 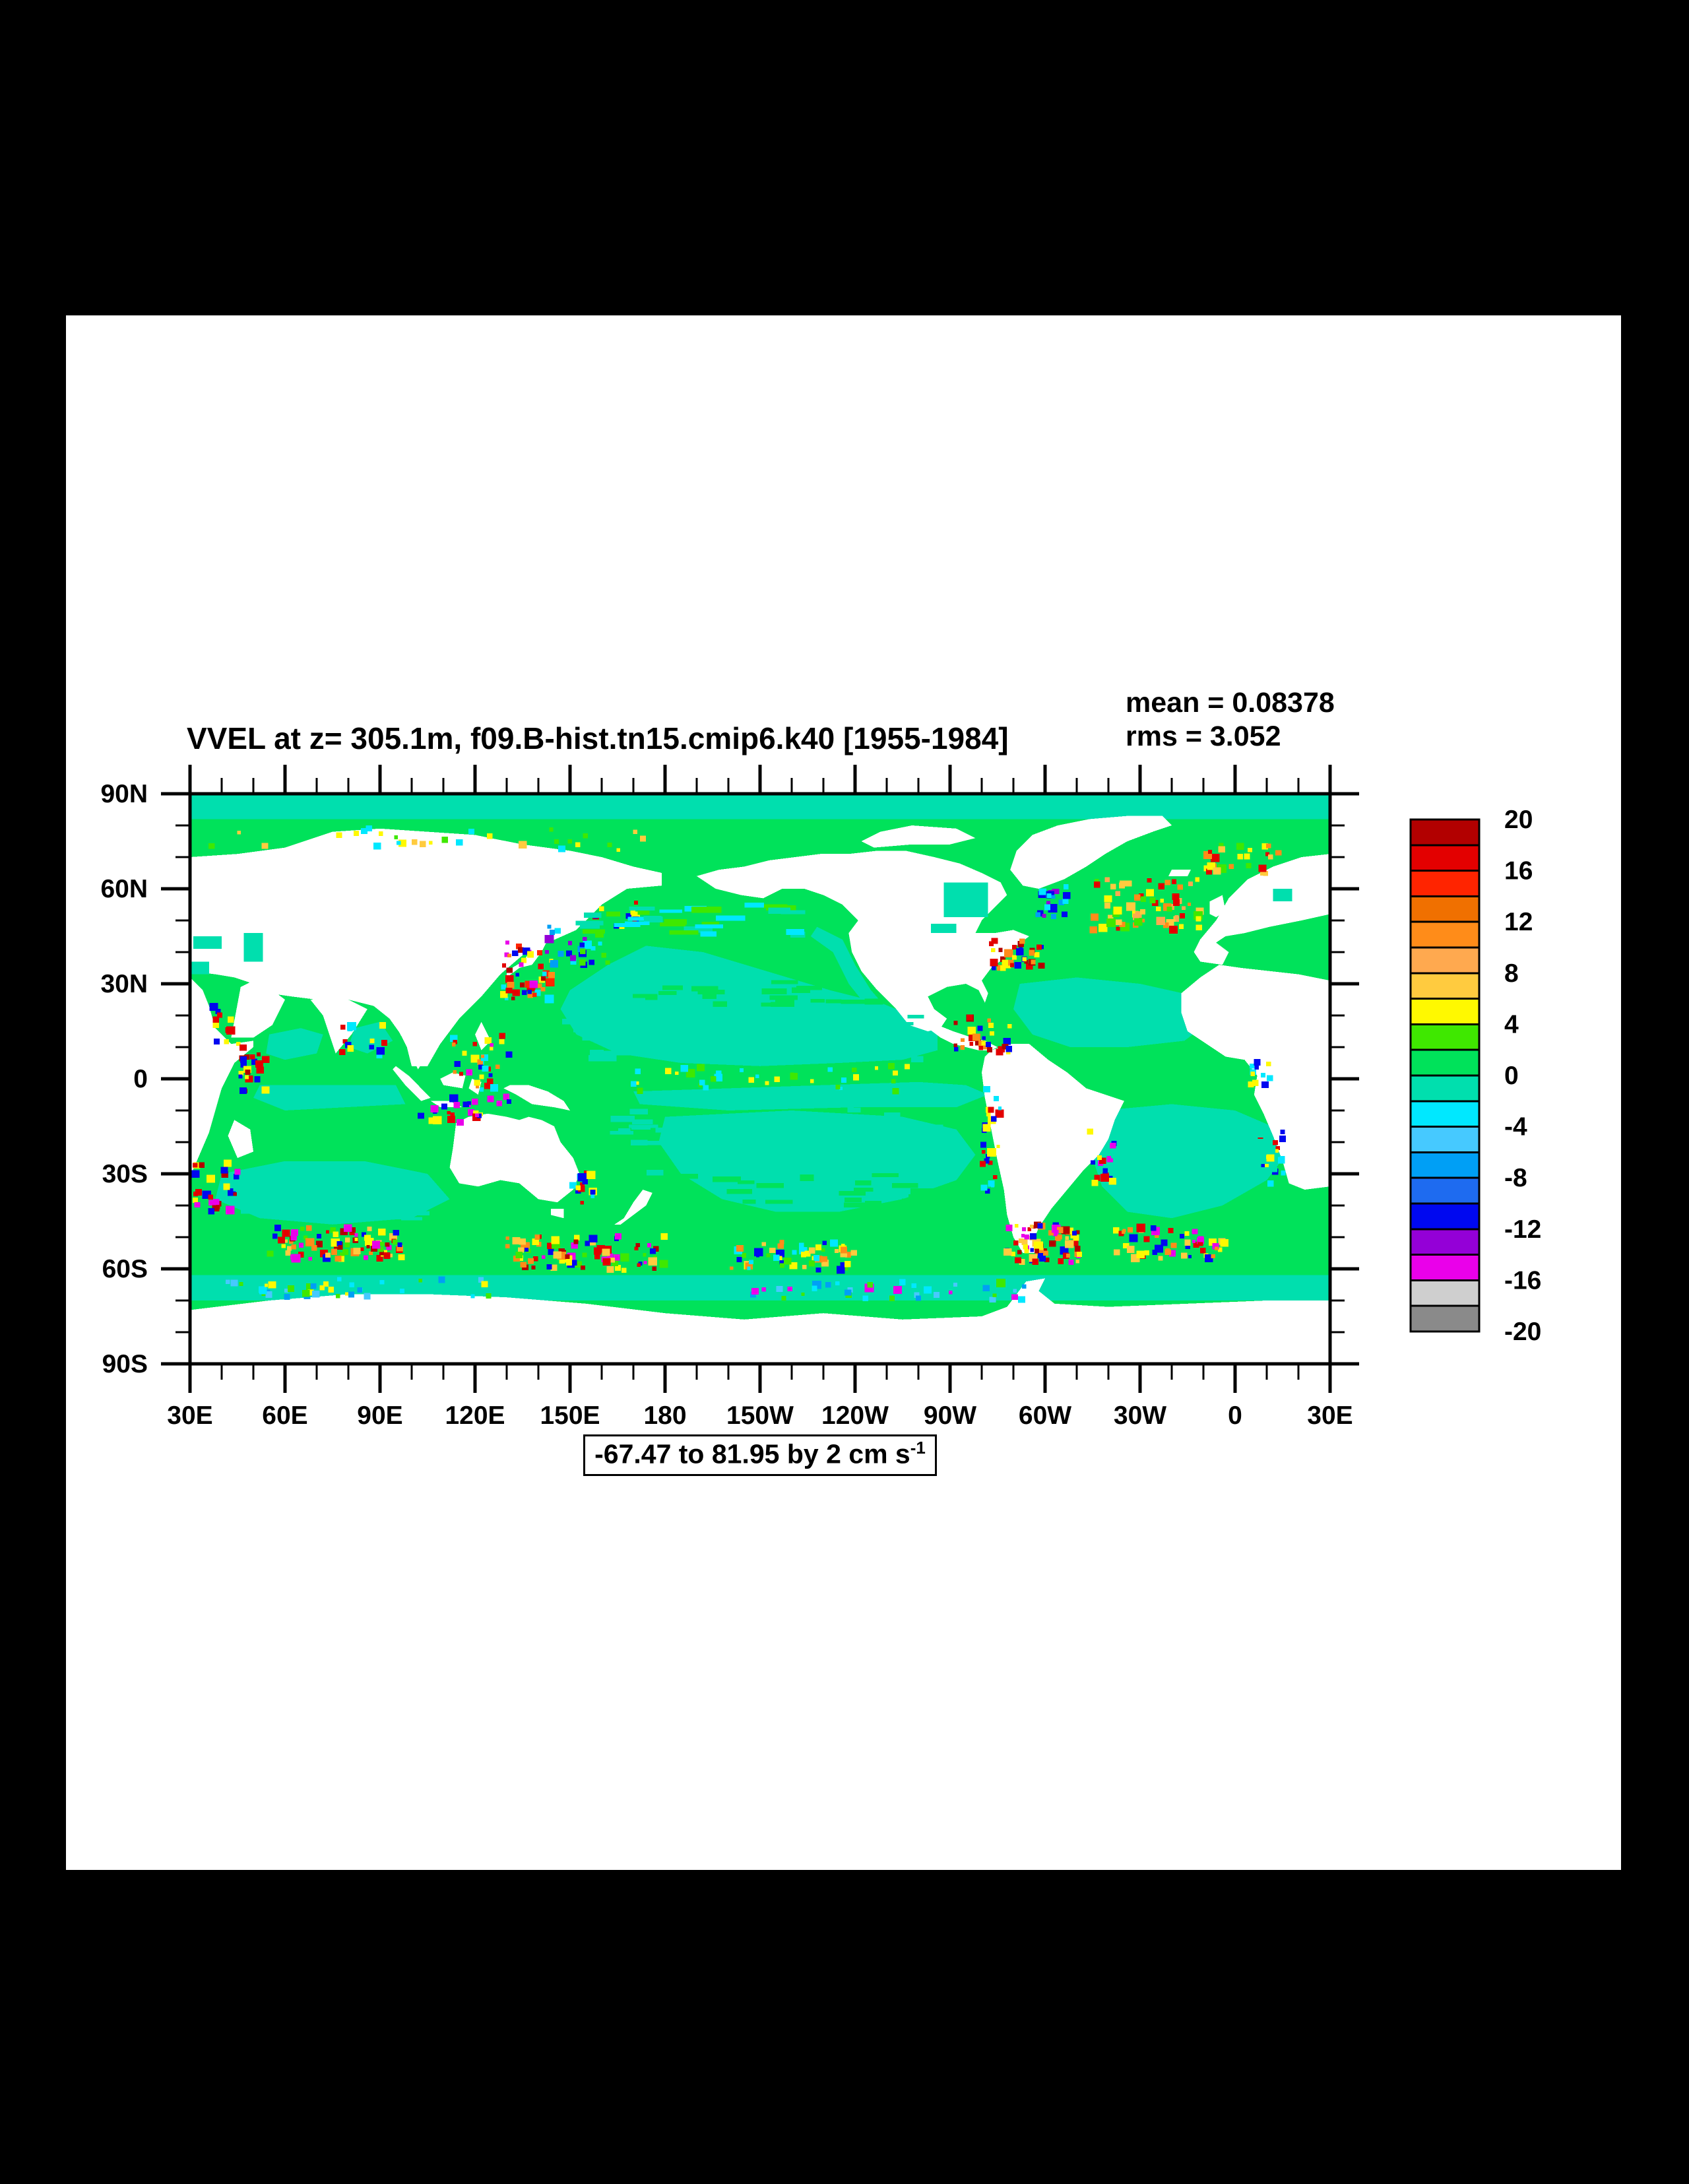 What do you see at coordinates (1209, 871) in the screenshot?
I see `speckle-norwegian` at bounding box center [1209, 871].